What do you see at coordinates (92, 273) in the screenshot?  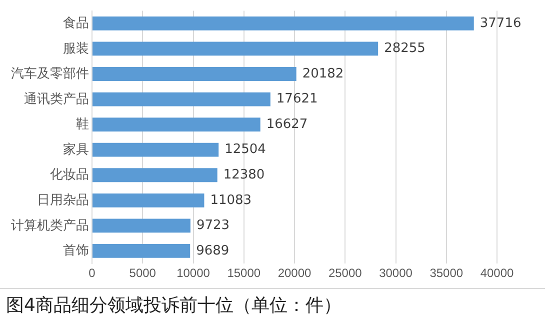 I see `x-tick-label: 0` at bounding box center [92, 273].